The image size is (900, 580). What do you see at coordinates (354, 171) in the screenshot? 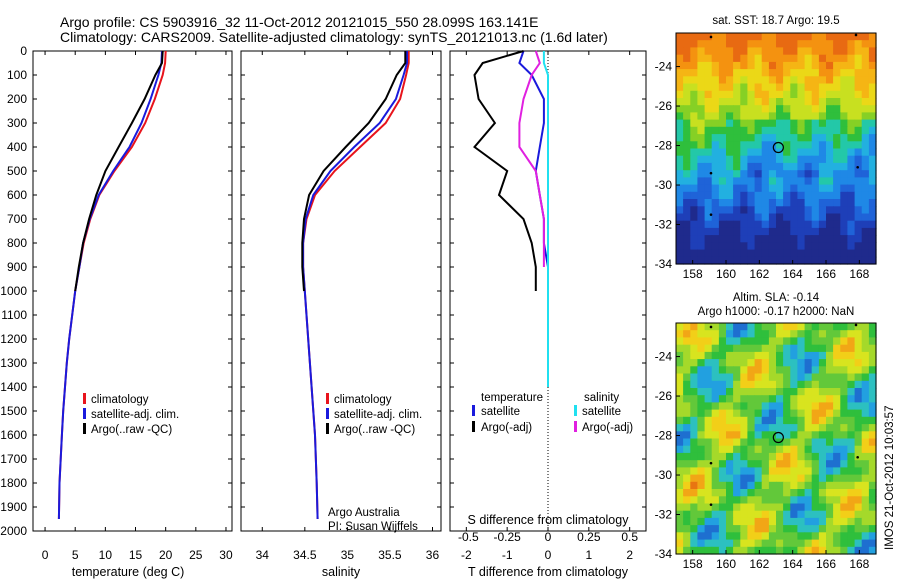
I see `series-line` at bounding box center [354, 171].